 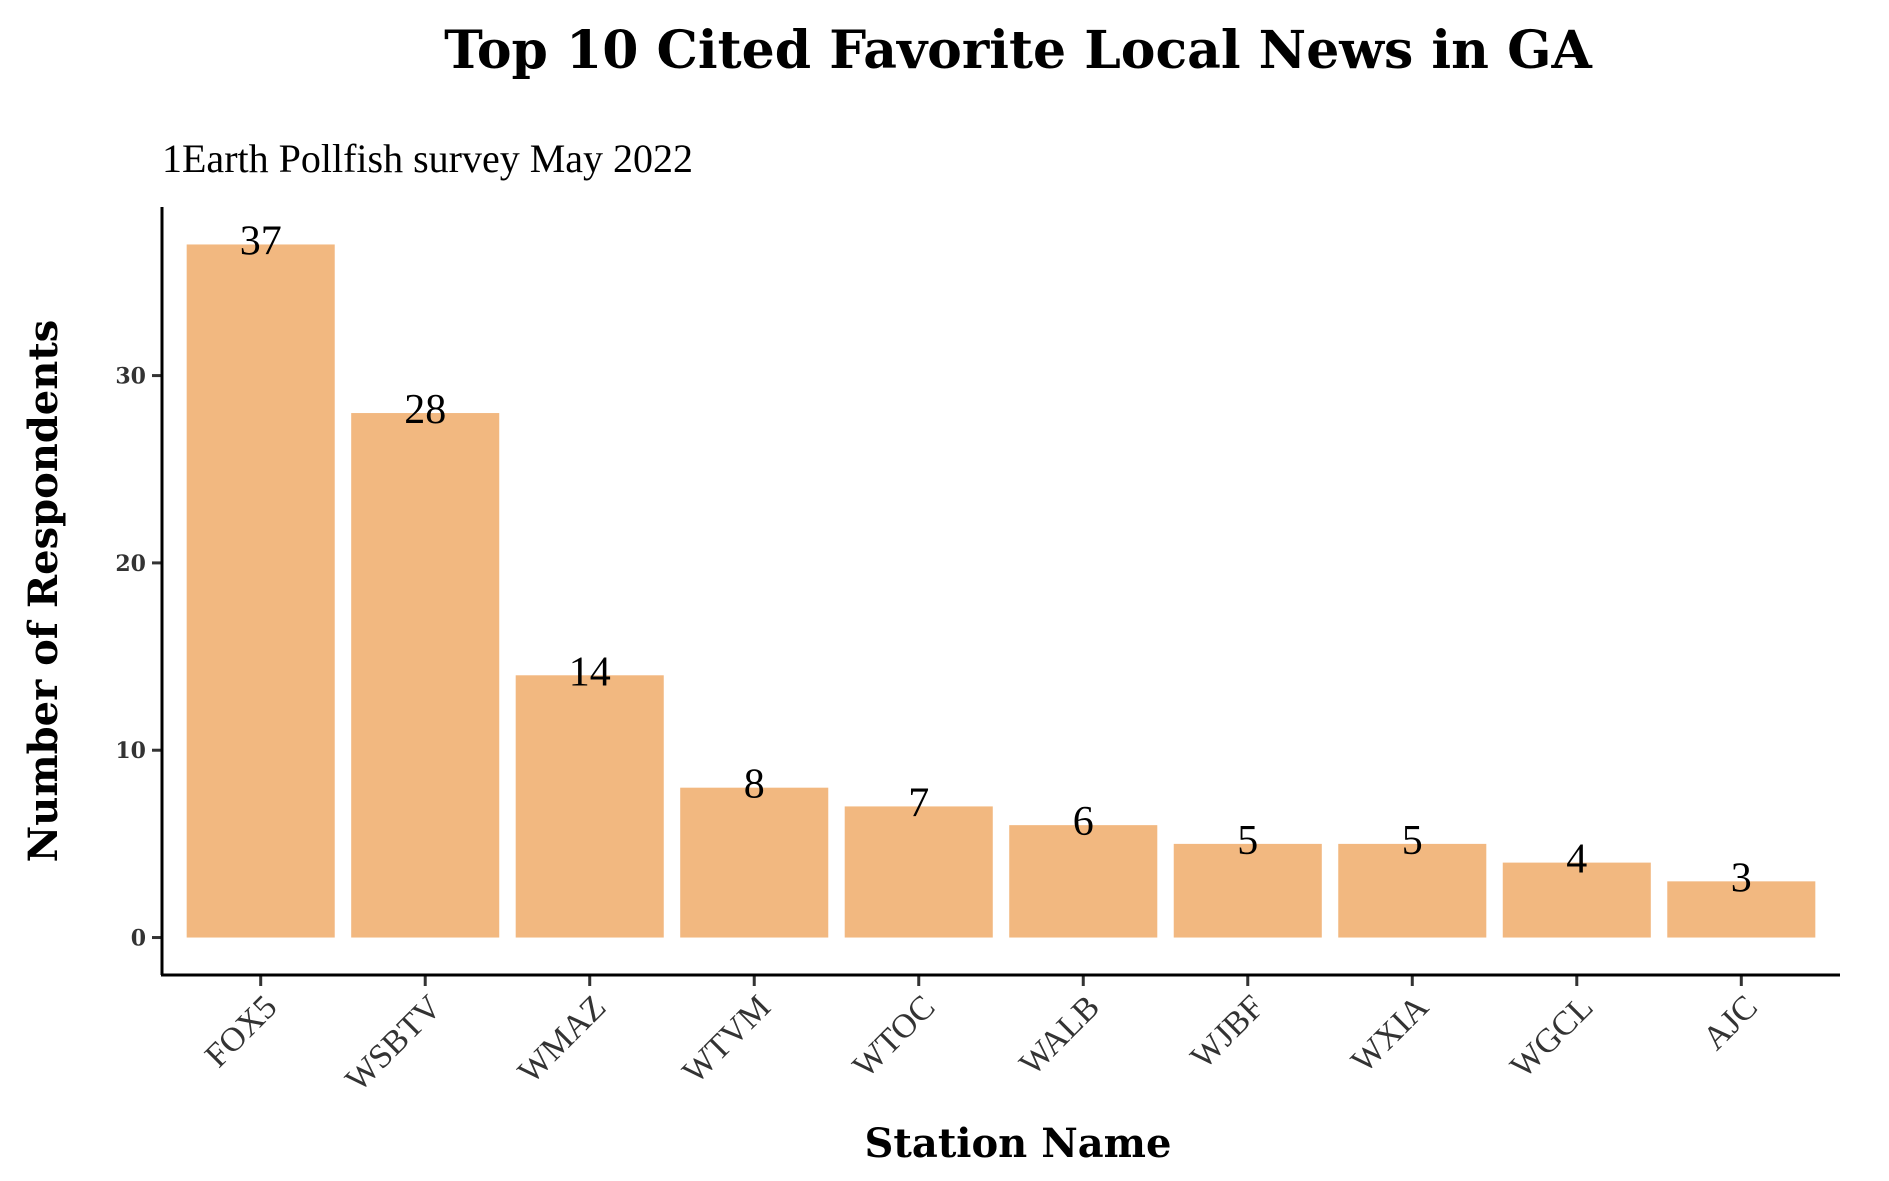 I want to click on x-tick-label: WMAZ, so click(x=562, y=1039).